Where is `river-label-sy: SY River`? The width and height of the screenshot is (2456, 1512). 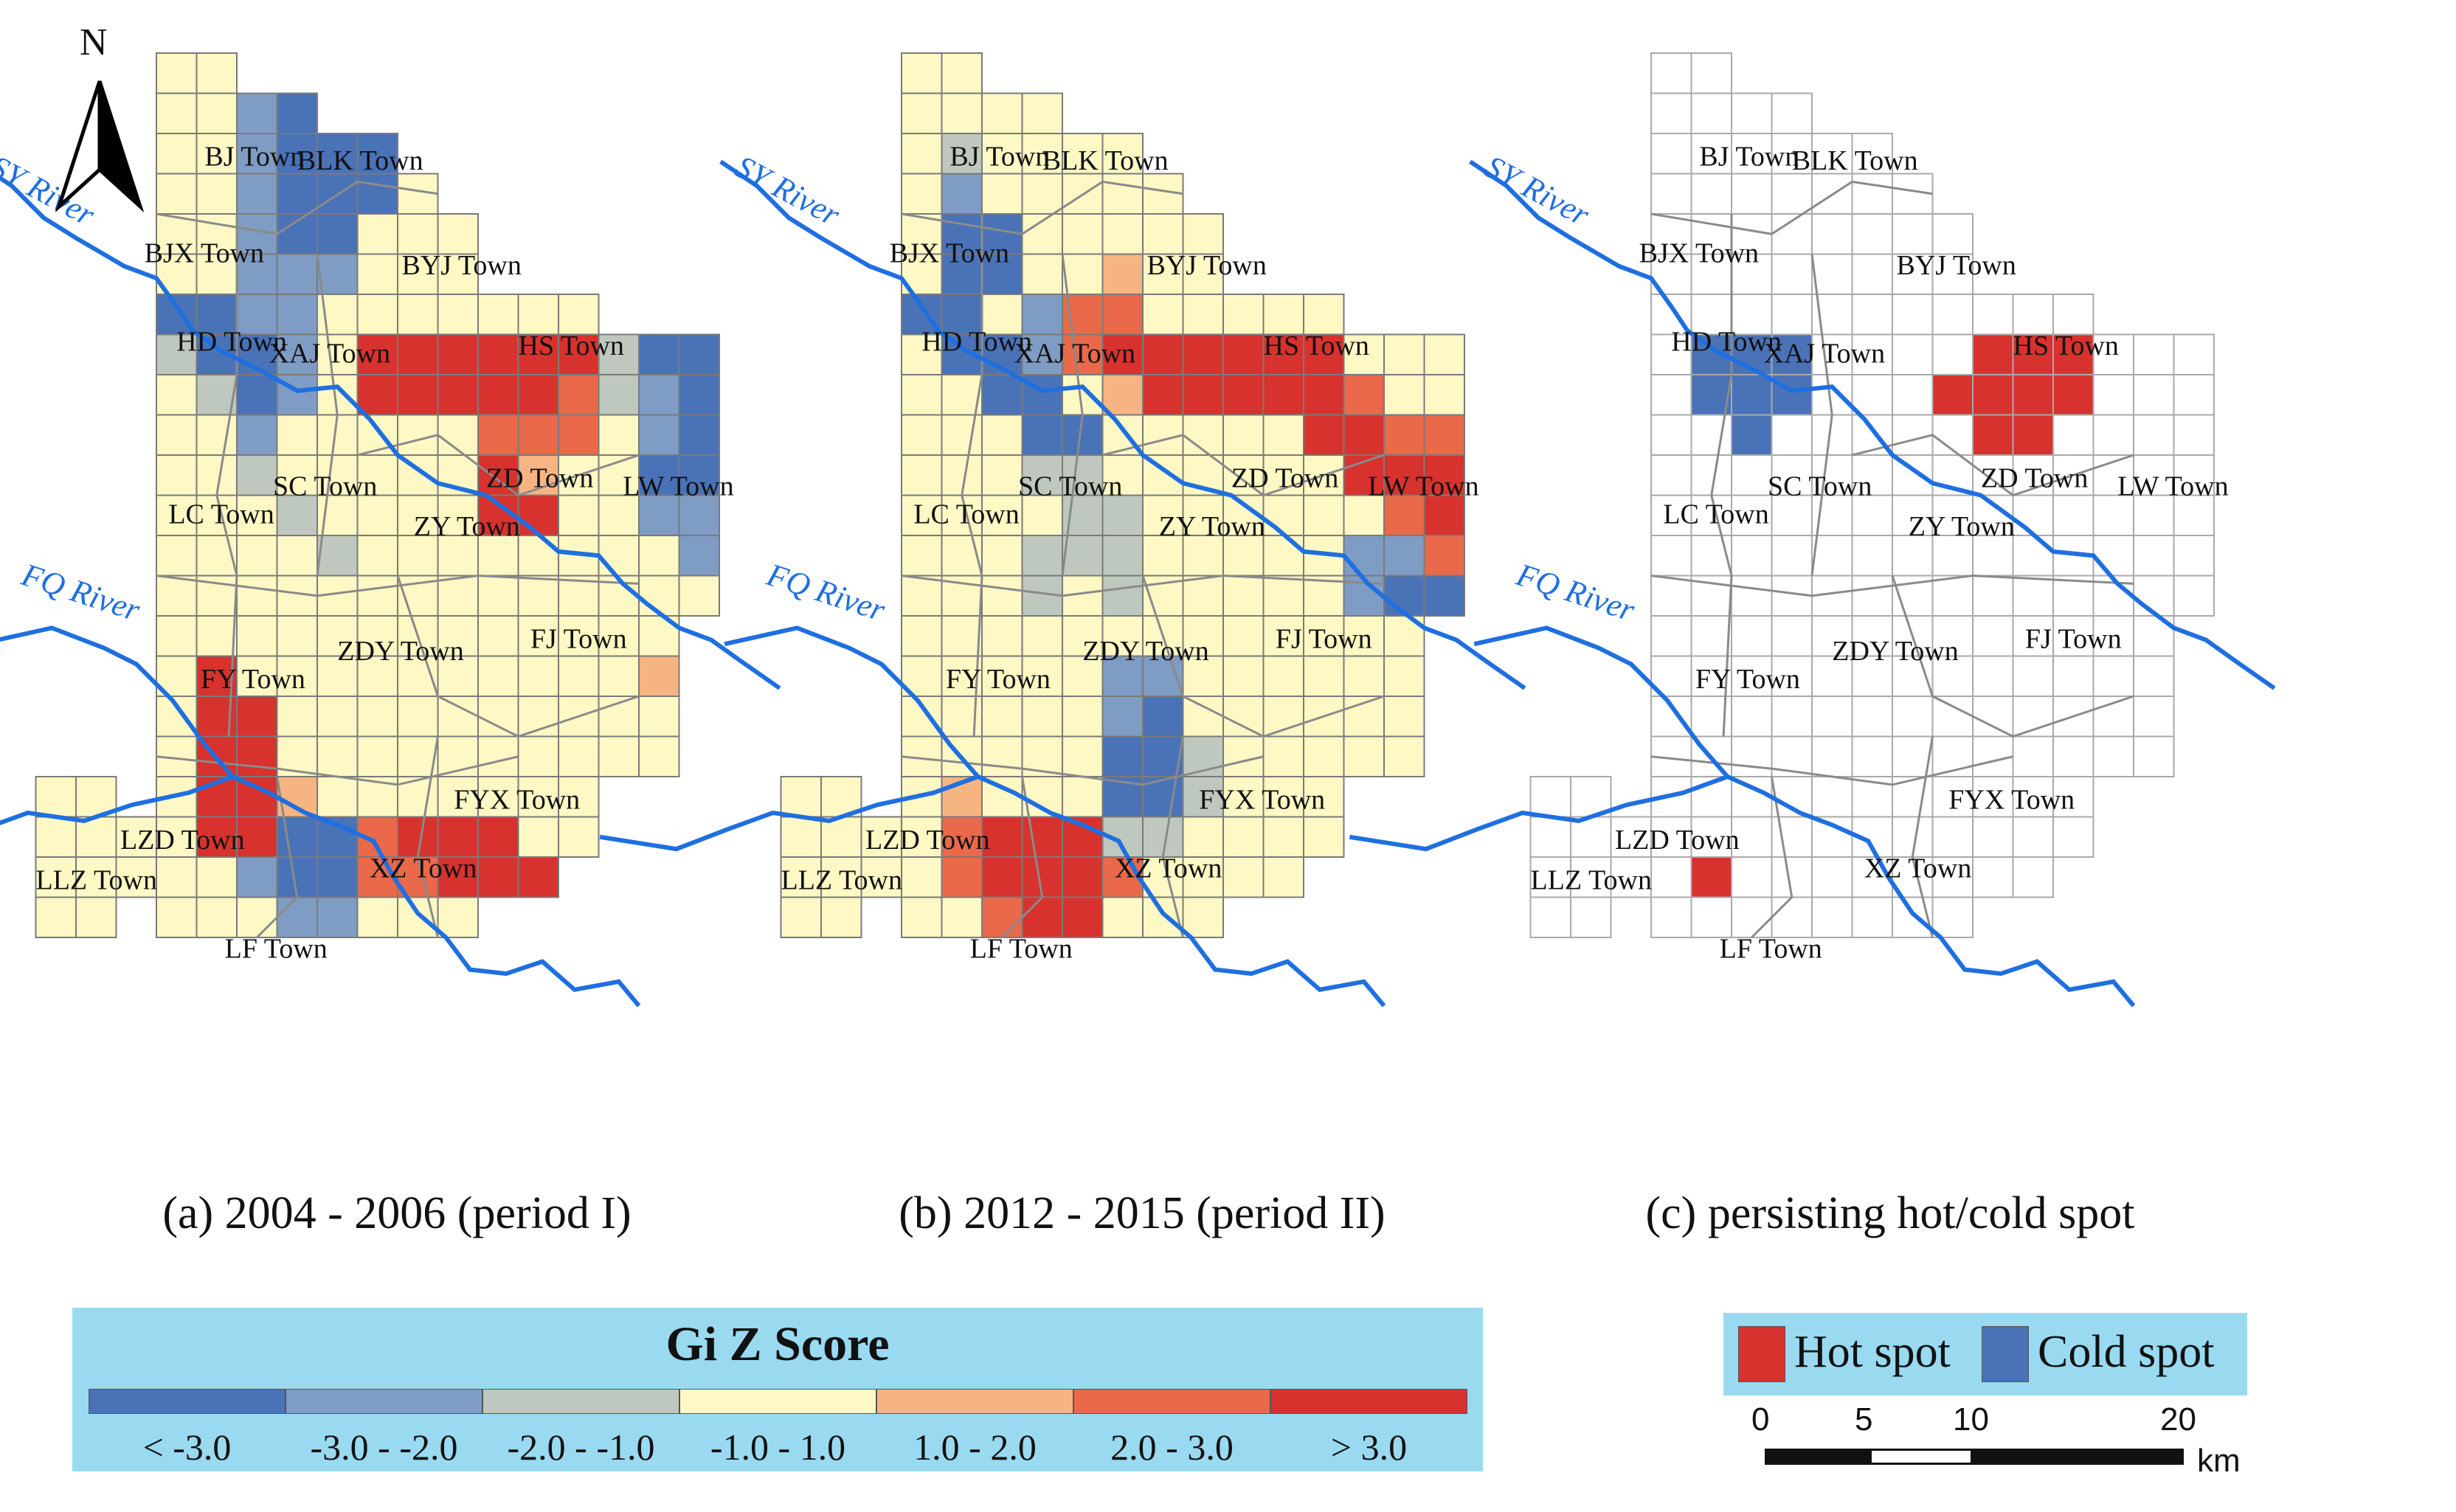
river-label-sy: SY River is located at coordinates (787, 190).